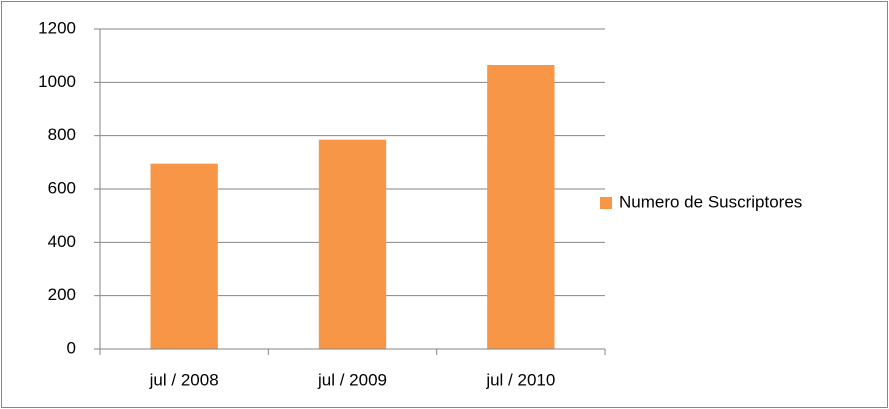 The height and width of the screenshot is (409, 889). Describe the element at coordinates (352, 379) in the screenshot. I see `x-tick-label: jul / 2009` at that location.